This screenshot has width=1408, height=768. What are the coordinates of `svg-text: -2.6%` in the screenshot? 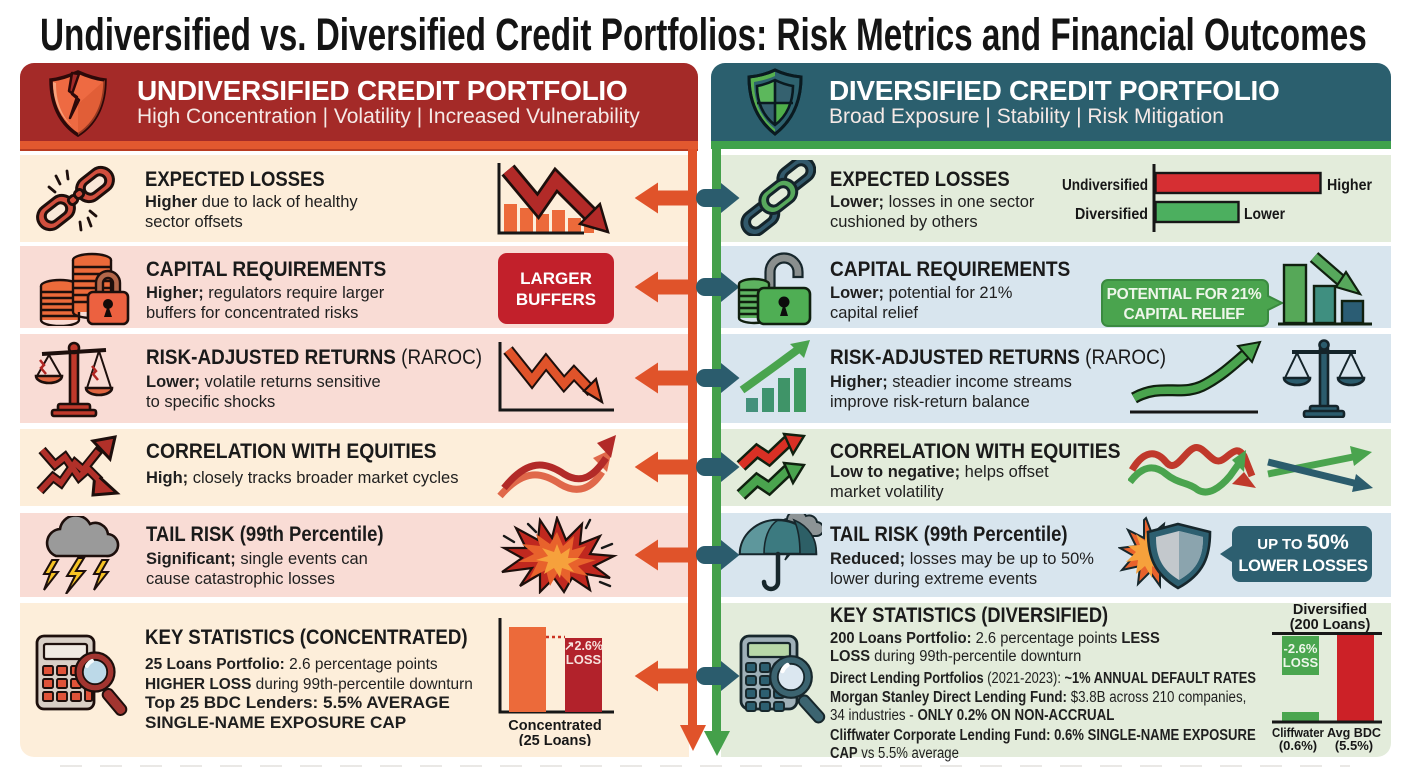 It's located at (1301, 648).